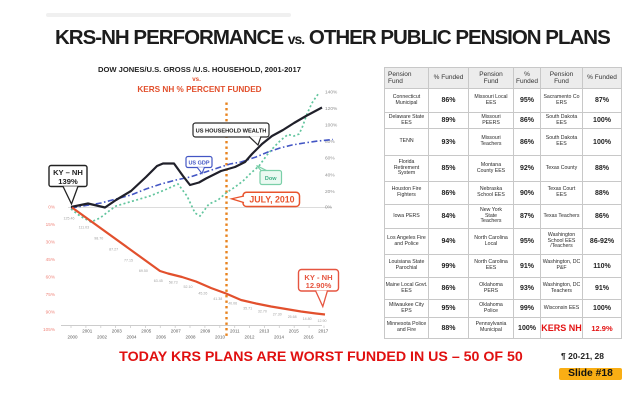 The width and height of the screenshot is (640, 401). Describe the element at coordinates (217, 299) in the screenshot. I see `svg-text: 41.38` at that location.